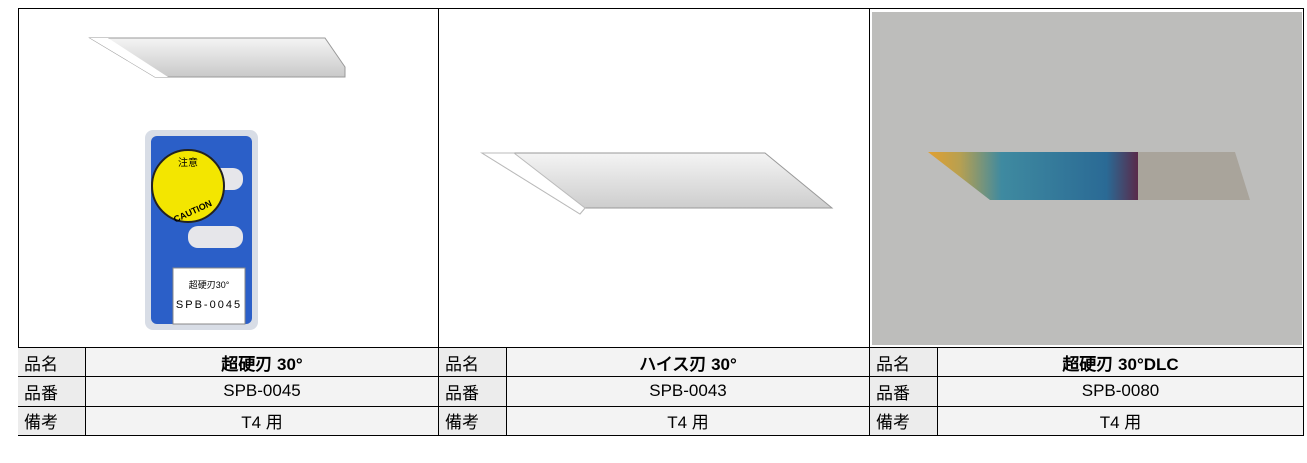 The height and width of the screenshot is (463, 1307). I want to click on field-value: ハイス刃 30°, so click(688, 363).